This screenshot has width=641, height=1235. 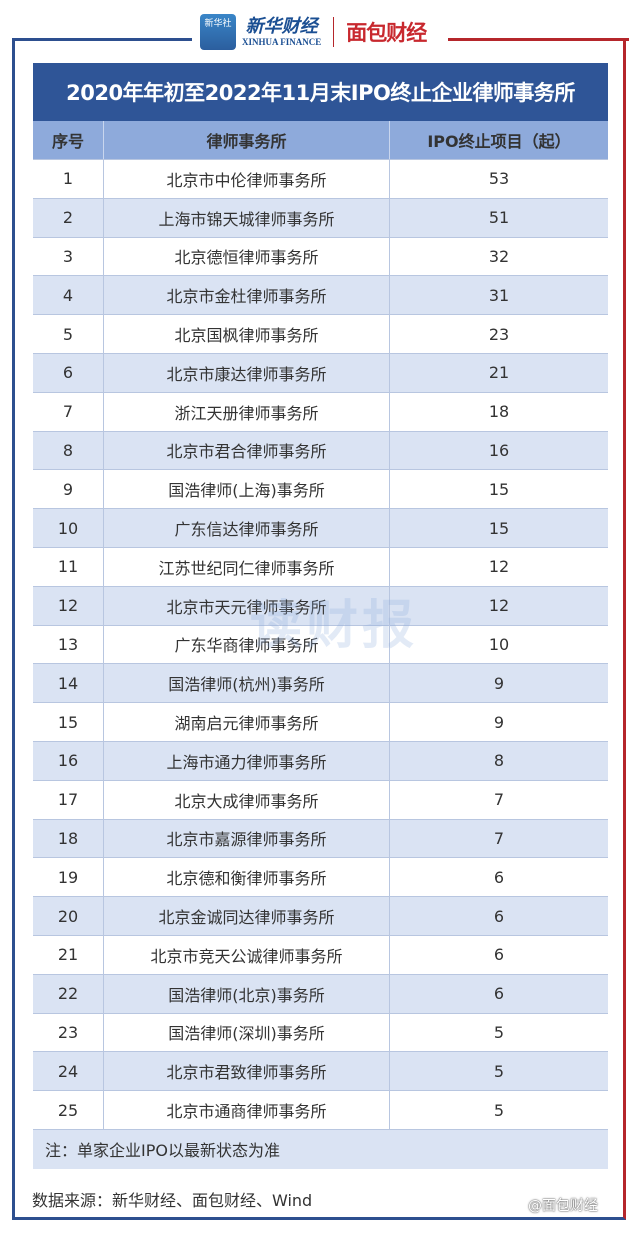 I want to click on xinhua-logo-en: XINHUA FINANCE, so click(x=282, y=42).